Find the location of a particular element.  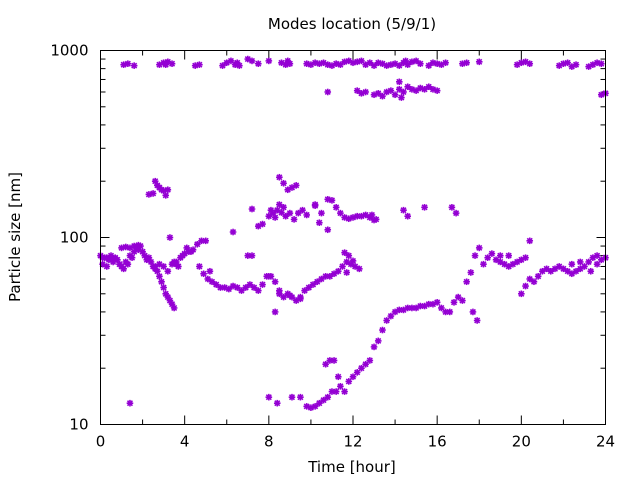

x-tick-label: 0 is located at coordinates (101, 442).